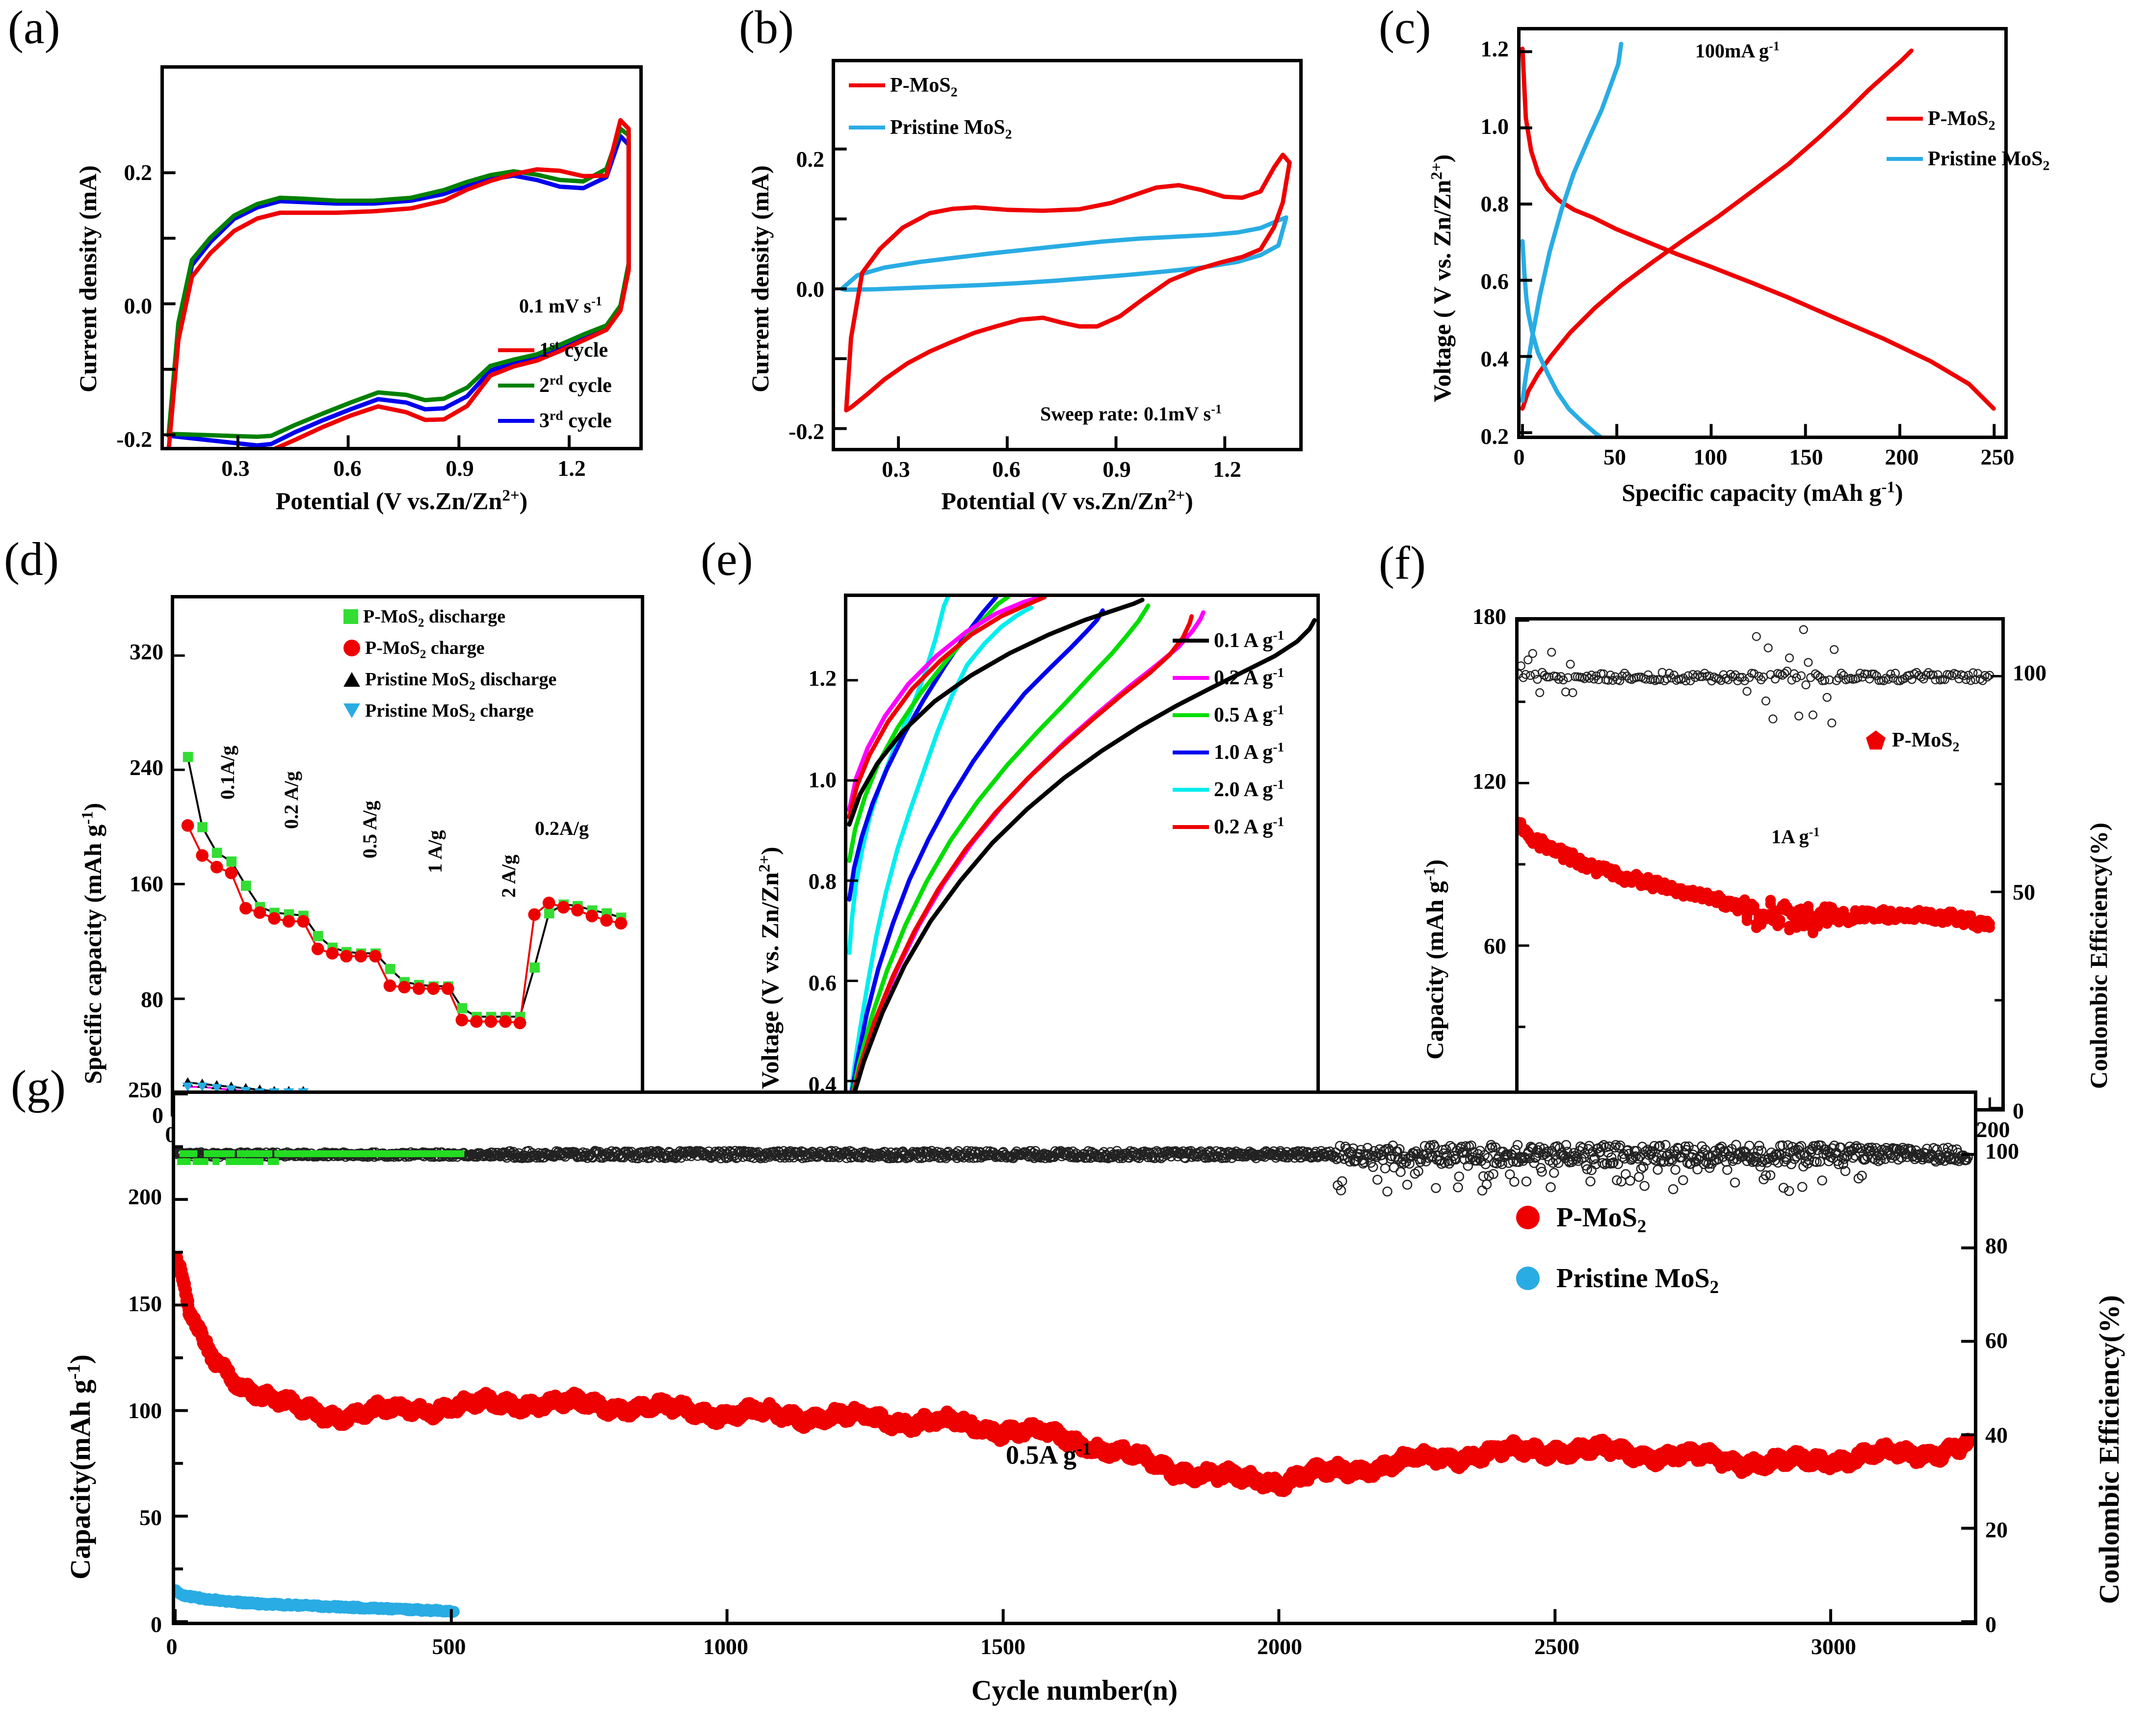 Image resolution: width=2152 pixels, height=1736 pixels. Describe the element at coordinates (1494, 436) in the screenshot. I see `panel-c-ytick-0: 0.2` at that location.